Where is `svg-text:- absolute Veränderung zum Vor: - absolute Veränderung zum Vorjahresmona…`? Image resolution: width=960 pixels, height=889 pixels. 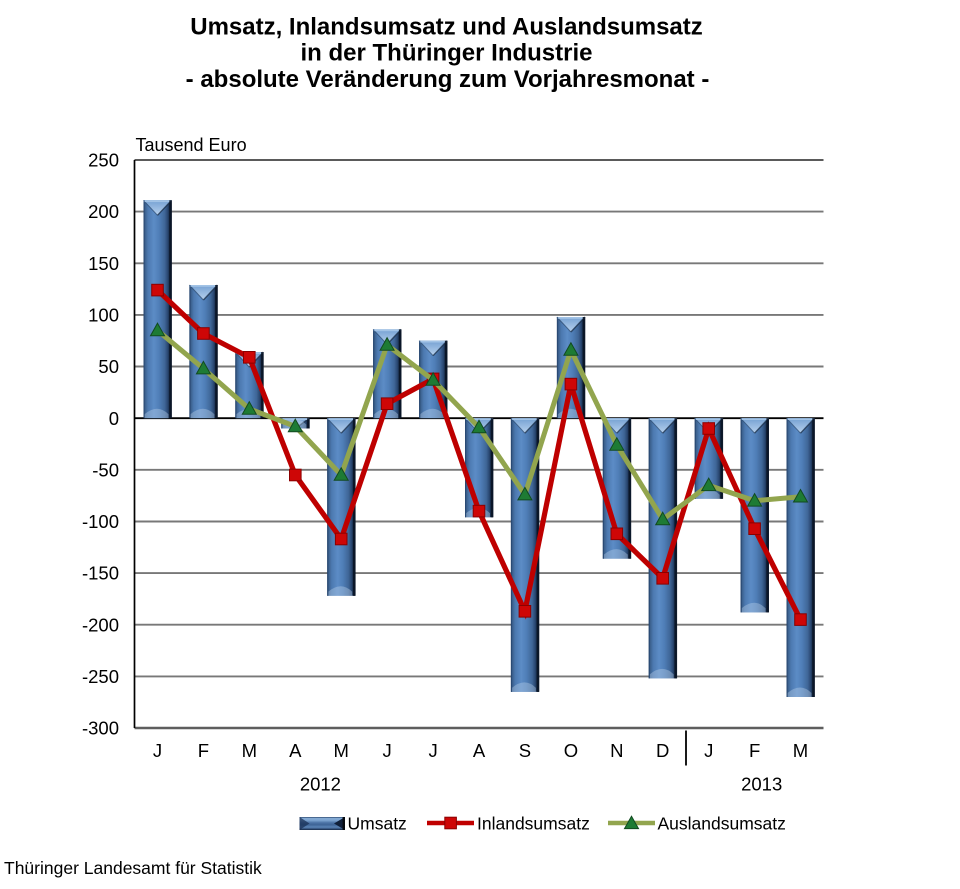
svg-text:- absolute Veränderung zum Vor: - absolute Veränderung zum Vorjahresmona… is located at coordinates (448, 79).